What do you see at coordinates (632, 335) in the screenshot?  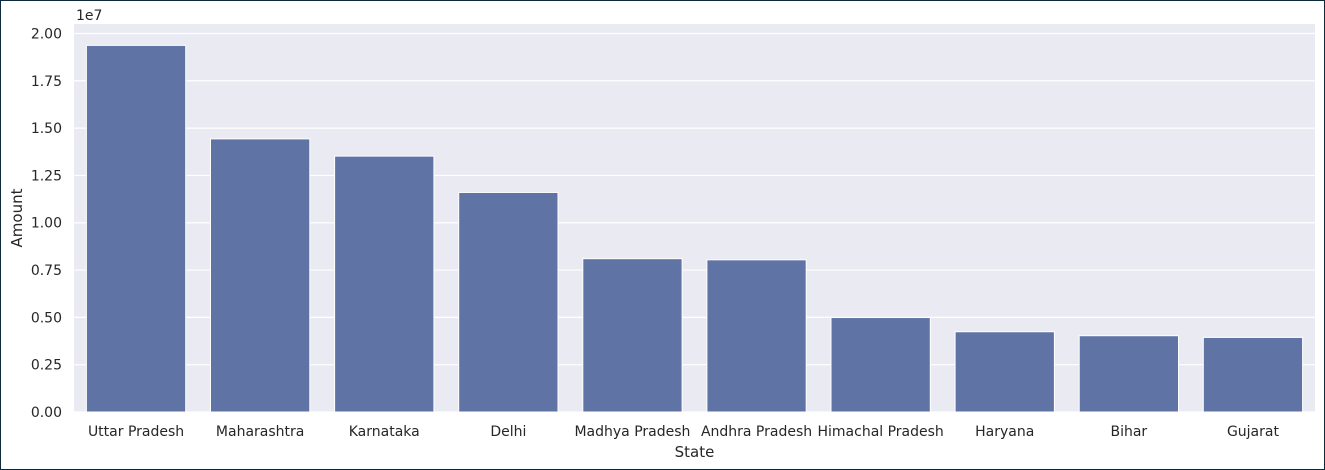 I see `bar-madhya-pradesh` at bounding box center [632, 335].